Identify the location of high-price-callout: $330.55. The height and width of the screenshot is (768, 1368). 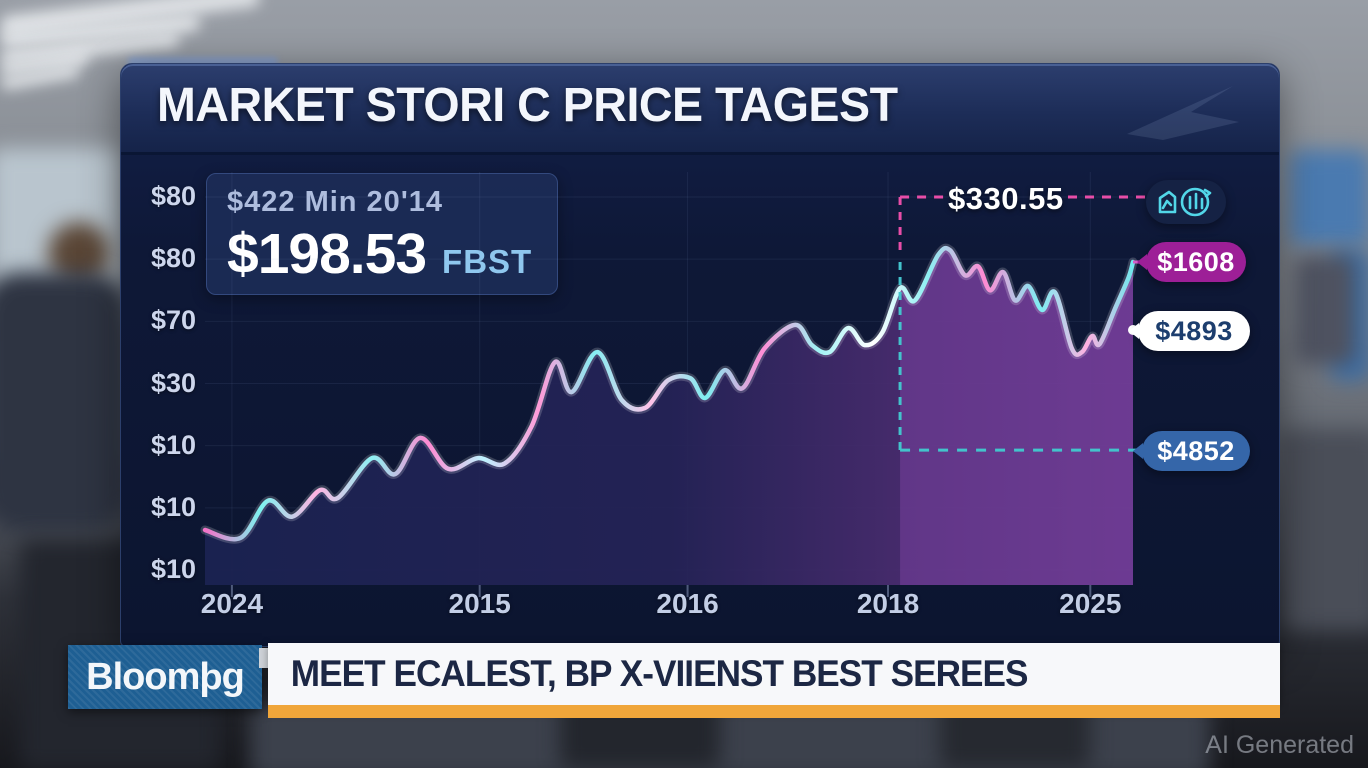
(1006, 198).